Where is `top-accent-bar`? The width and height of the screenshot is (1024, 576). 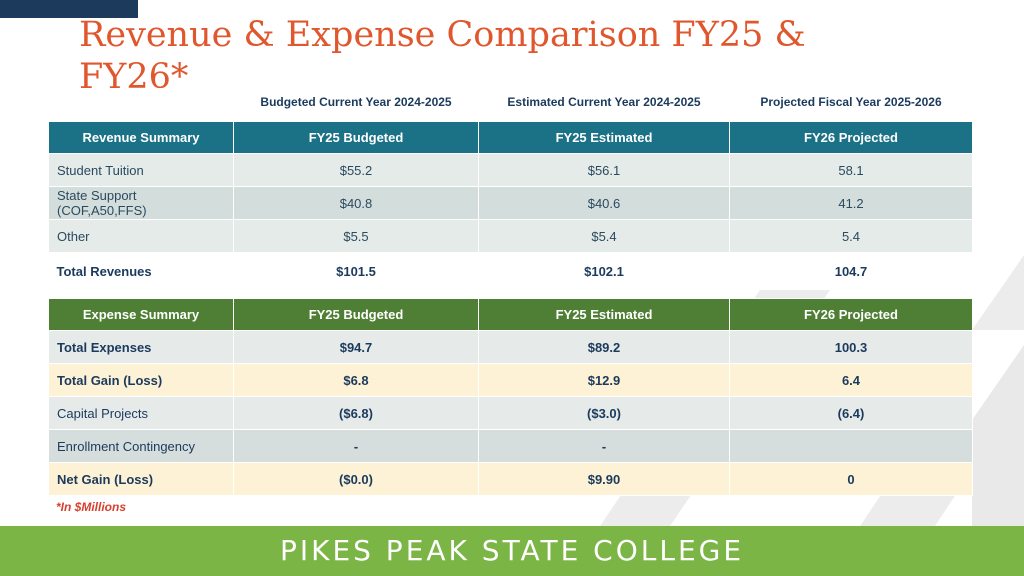
top-accent-bar is located at coordinates (69, 9).